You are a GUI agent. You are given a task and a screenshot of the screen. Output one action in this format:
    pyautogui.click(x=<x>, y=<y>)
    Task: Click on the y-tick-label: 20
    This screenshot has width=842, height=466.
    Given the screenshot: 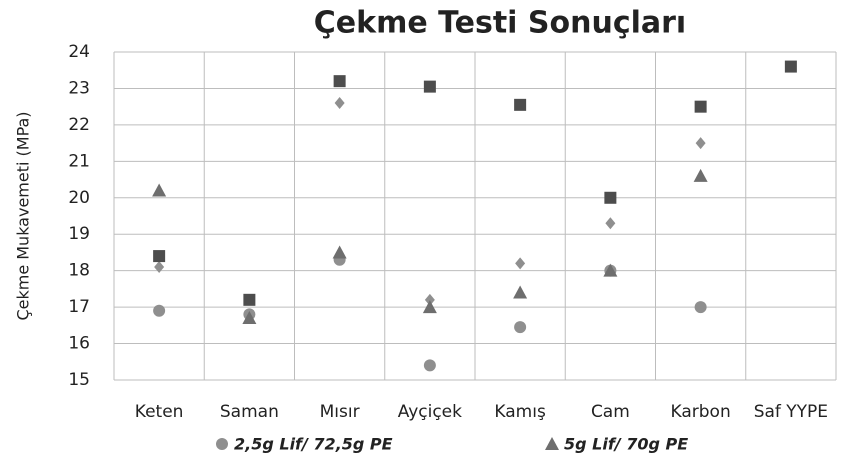 What is the action you would take?
    pyautogui.click(x=79, y=198)
    